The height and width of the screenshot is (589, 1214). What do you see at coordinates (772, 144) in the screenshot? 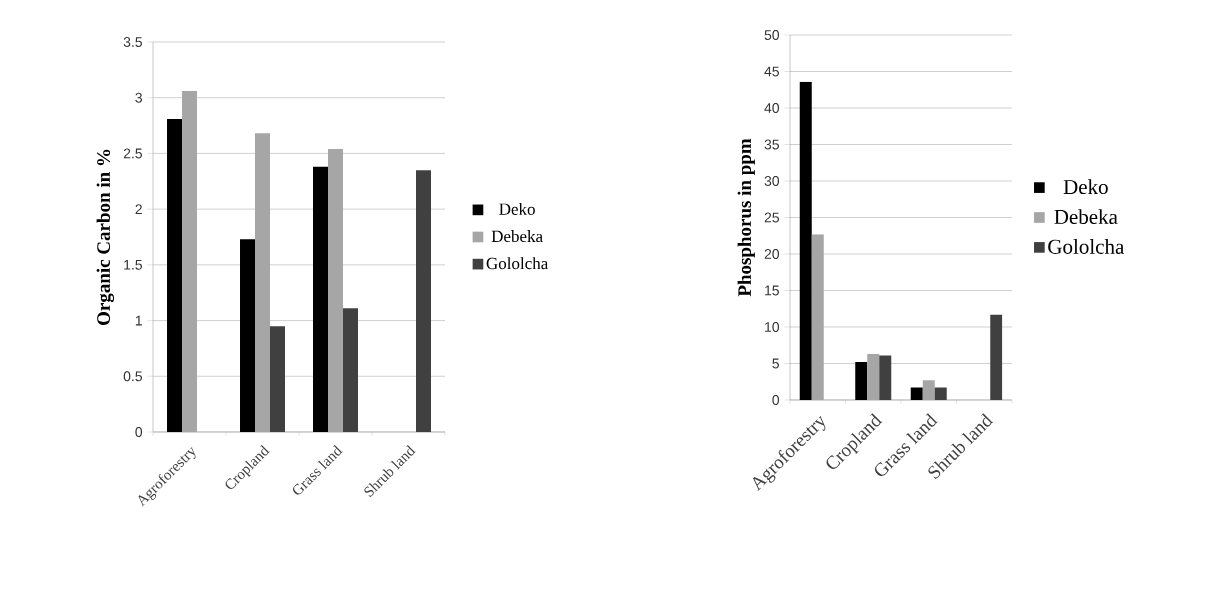
I see `y-tick-label: 35` at bounding box center [772, 144].